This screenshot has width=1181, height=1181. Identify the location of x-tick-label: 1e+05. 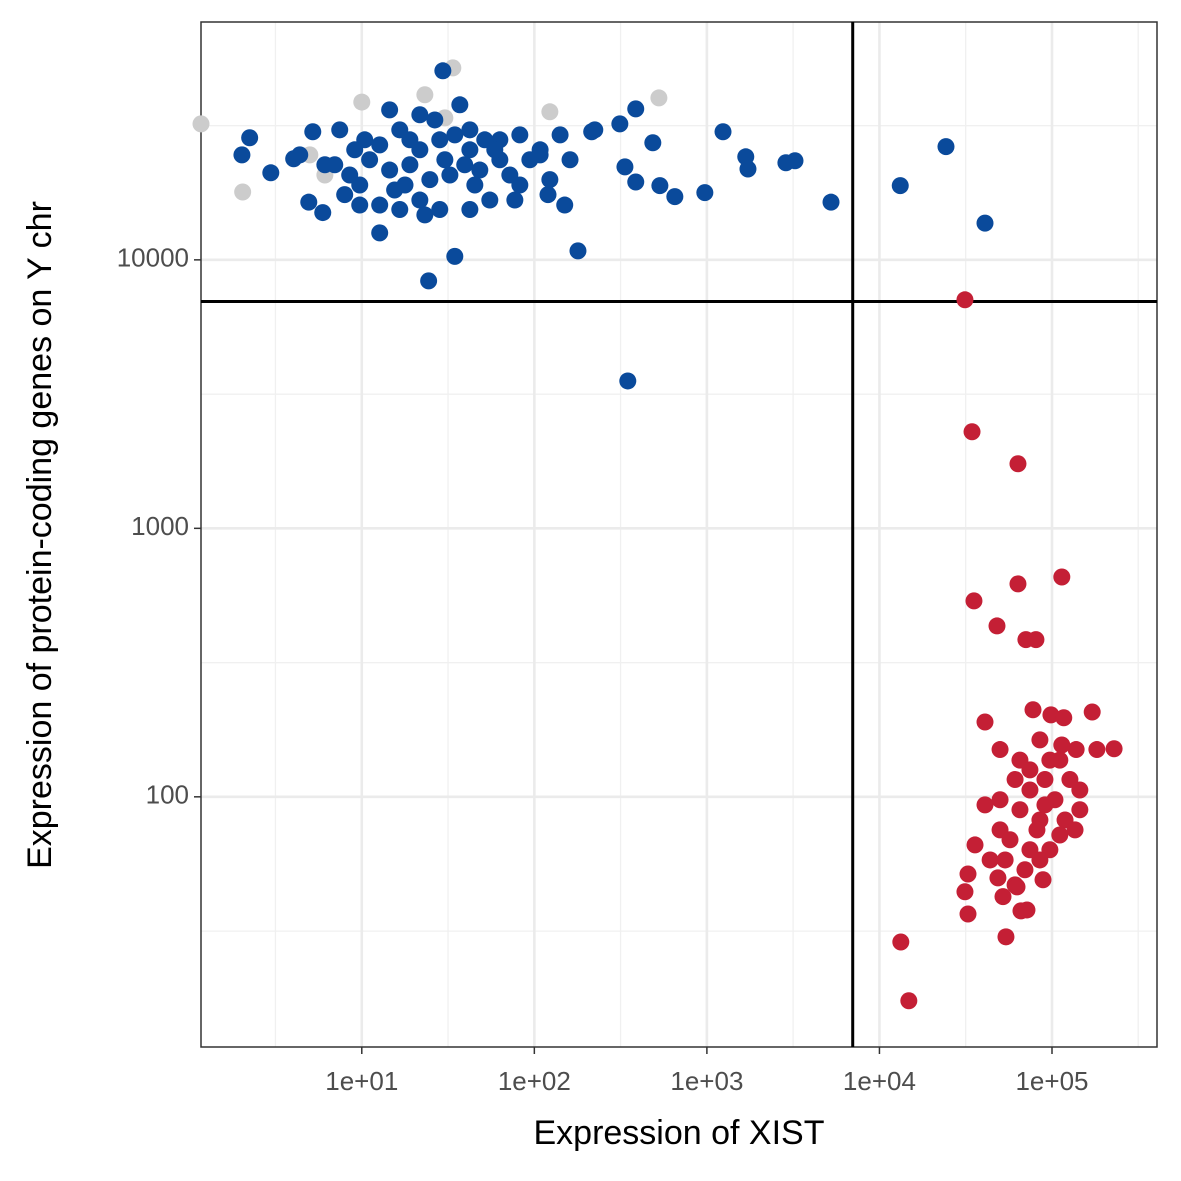
(1051, 1081).